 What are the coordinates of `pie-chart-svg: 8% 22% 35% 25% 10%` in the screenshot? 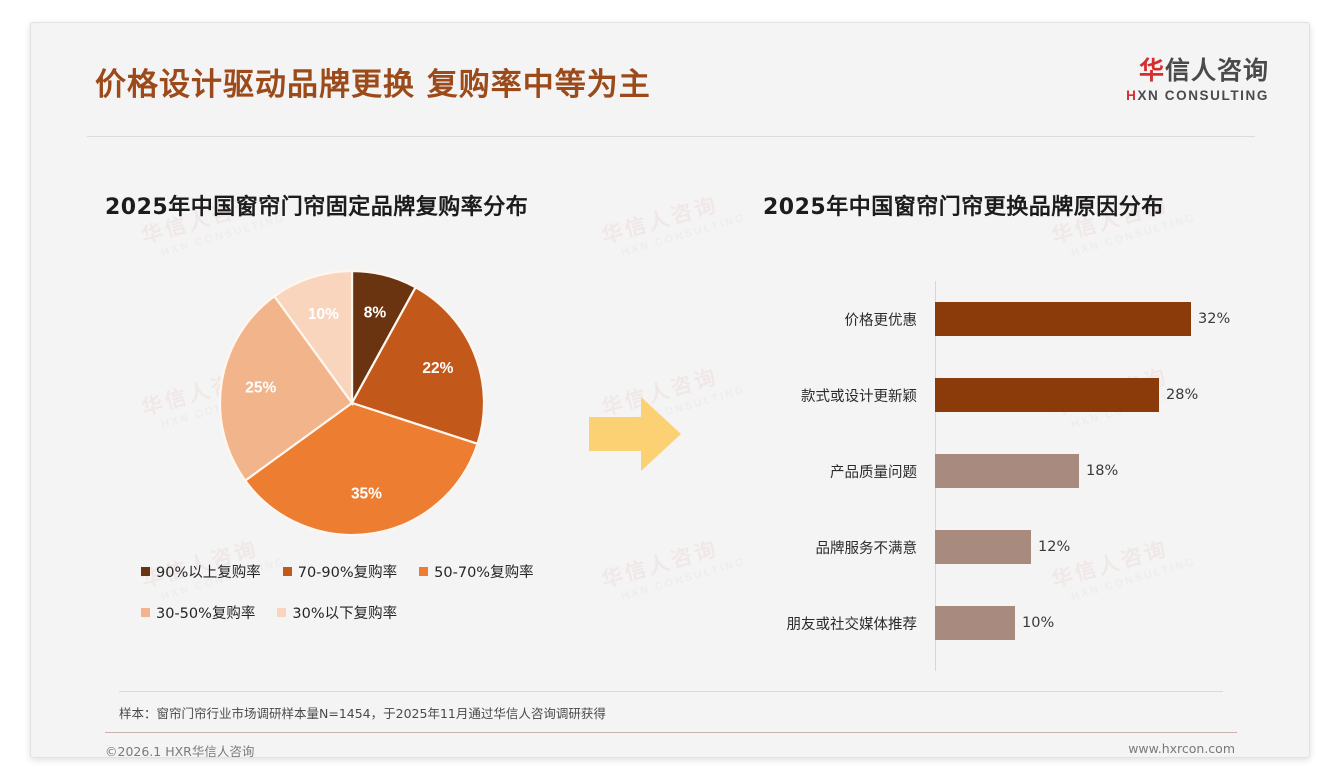 It's located at (352, 403).